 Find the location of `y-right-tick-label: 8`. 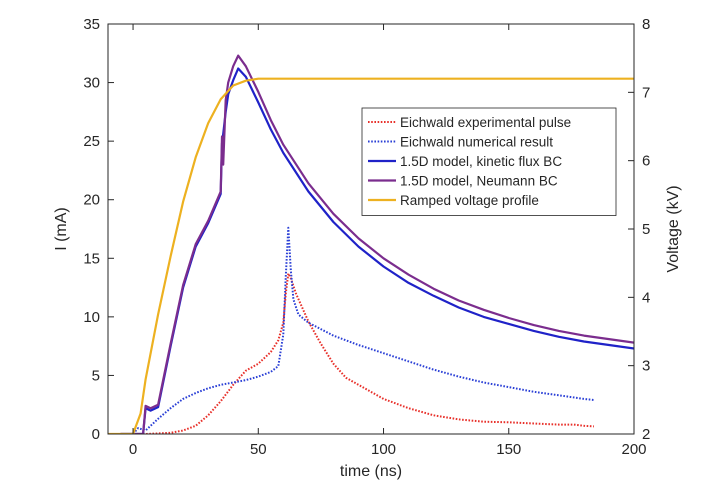

y-right-tick-label: 8 is located at coordinates (646, 24).